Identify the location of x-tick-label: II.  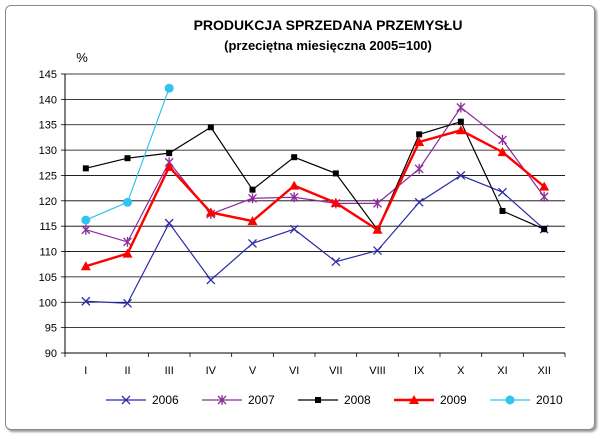
(127, 371).